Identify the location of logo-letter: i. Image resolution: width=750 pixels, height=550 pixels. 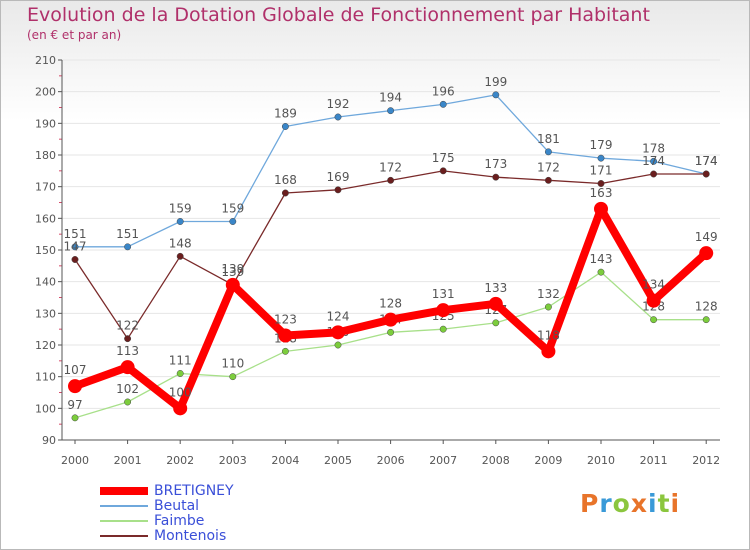
(653, 503).